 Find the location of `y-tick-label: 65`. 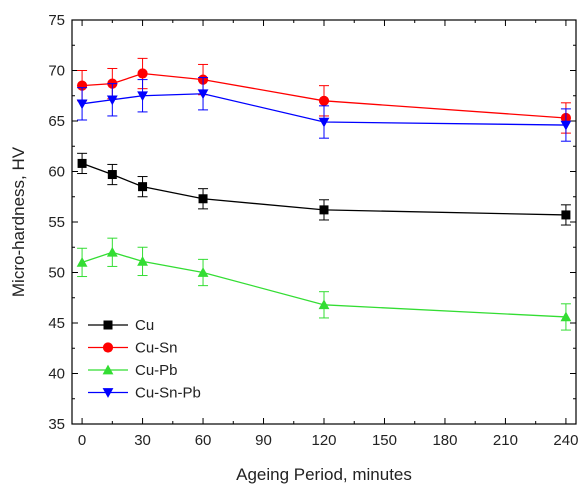

y-tick-label: 65 is located at coordinates (56, 121).